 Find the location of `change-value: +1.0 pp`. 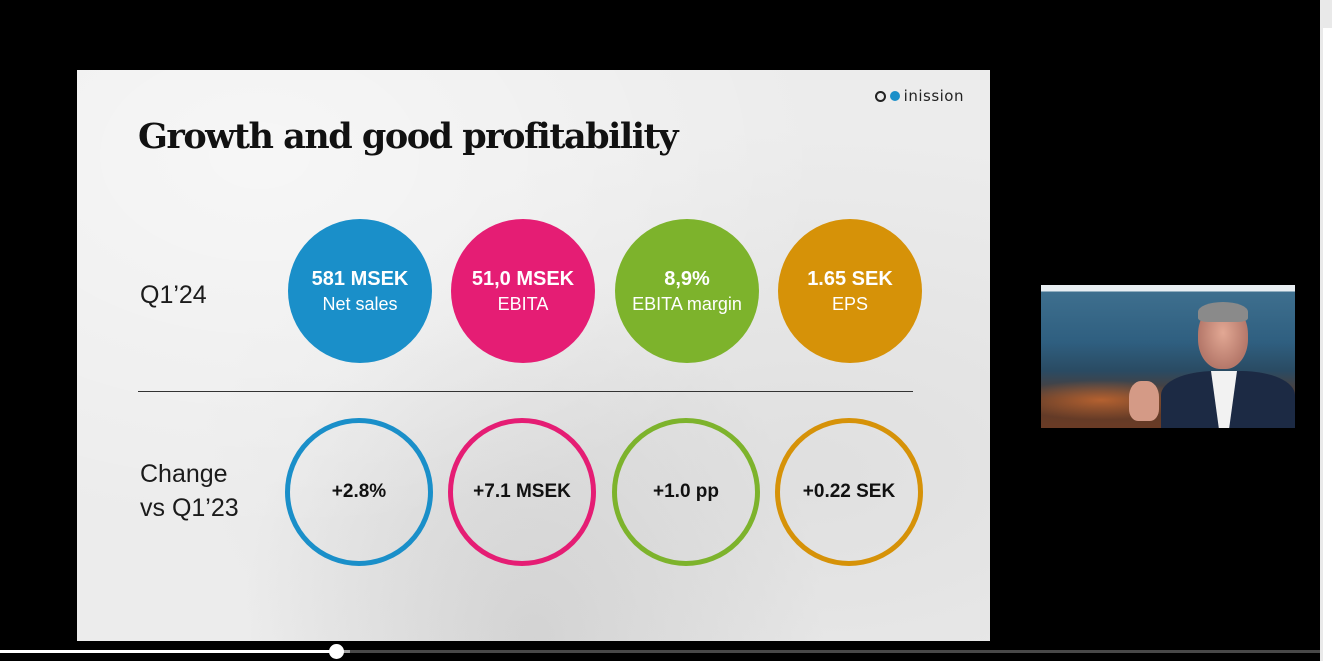

change-value: +1.0 pp is located at coordinates (686, 491).